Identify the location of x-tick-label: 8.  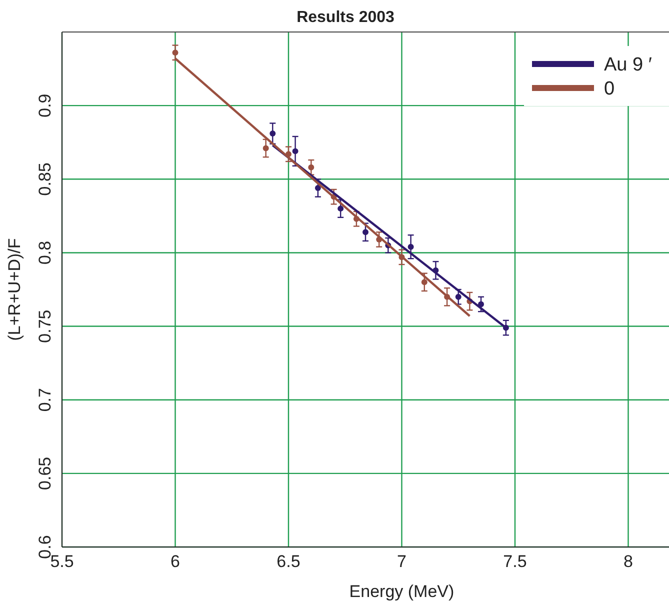
(628, 562).